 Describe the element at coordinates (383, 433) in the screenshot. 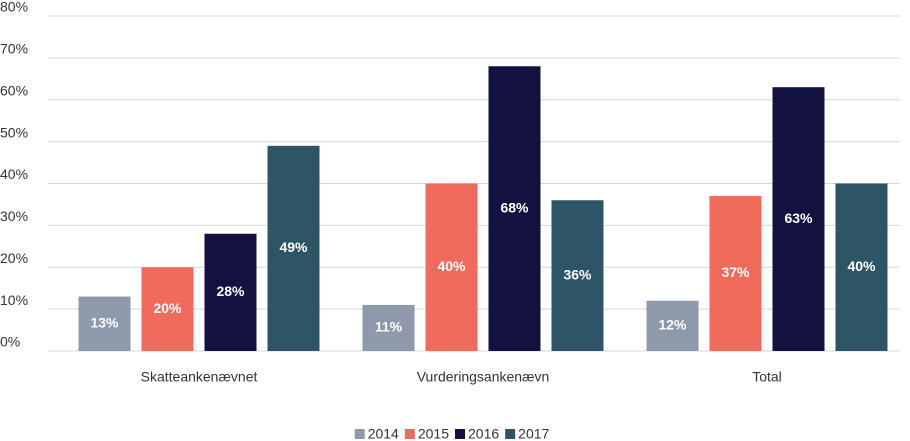

I see `legend-label: 2014` at that location.